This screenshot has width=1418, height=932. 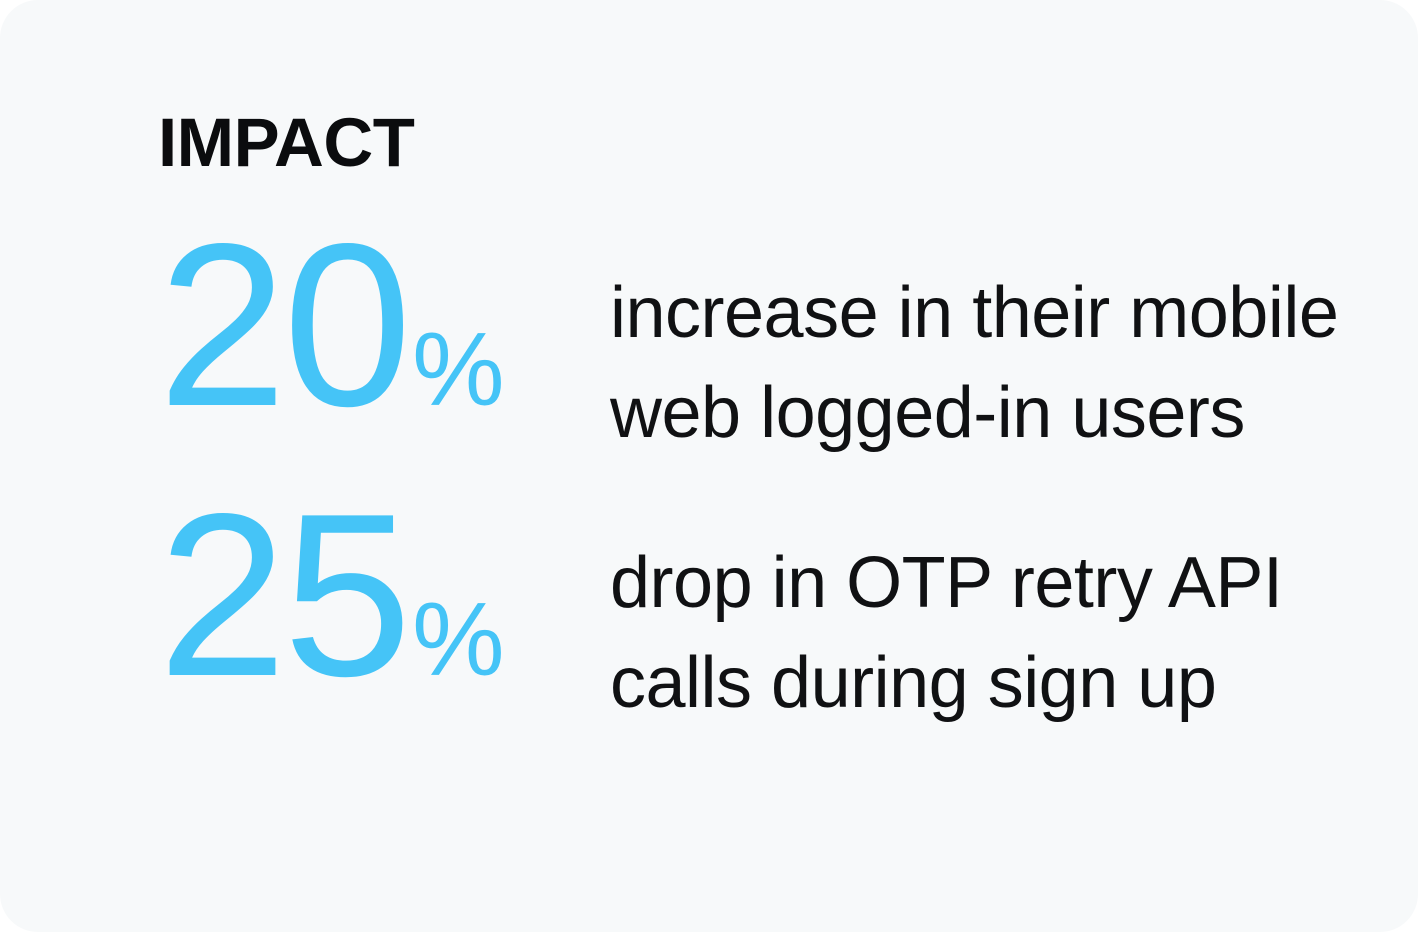 What do you see at coordinates (927, 413) in the screenshot?
I see `stat-caption-line: web logged-in users` at bounding box center [927, 413].